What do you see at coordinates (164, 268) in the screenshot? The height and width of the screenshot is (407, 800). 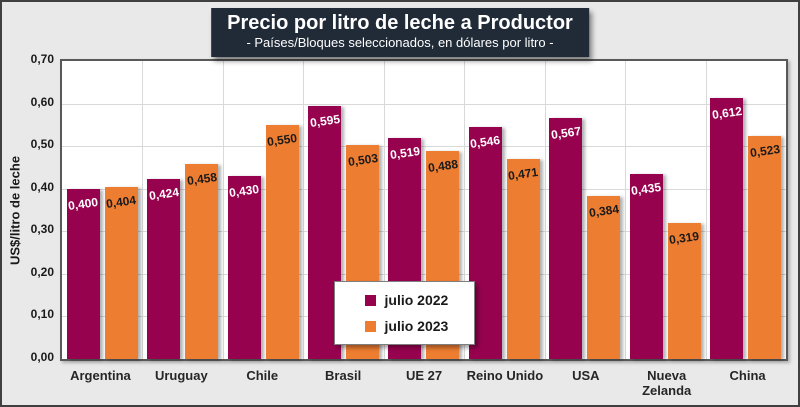 I see `bar-julio-2022-uruguay: 0,424` at bounding box center [164, 268].